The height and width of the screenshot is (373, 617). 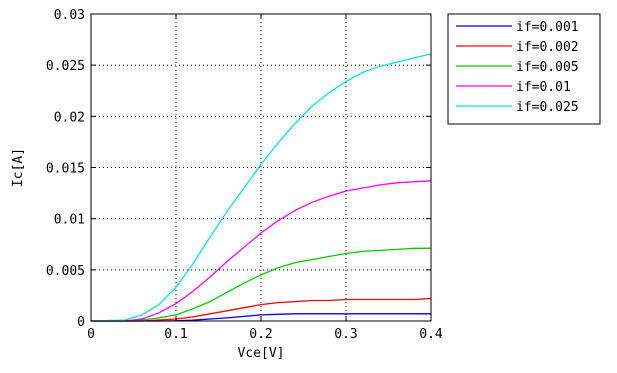 What do you see at coordinates (547, 67) in the screenshot?
I see `legend-label: if=0.005` at bounding box center [547, 67].